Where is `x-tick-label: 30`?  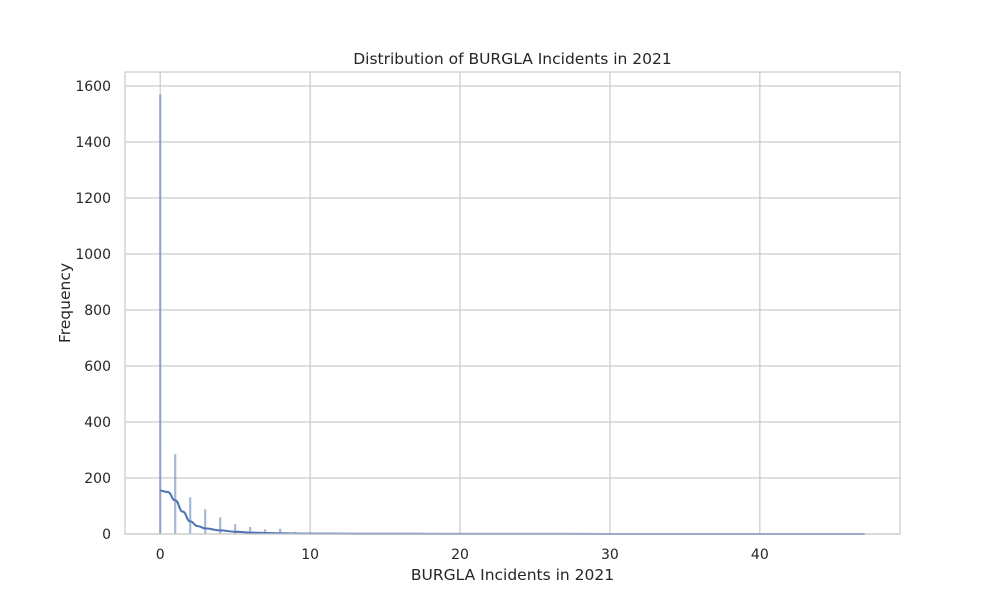 x-tick-label: 30 is located at coordinates (610, 555).